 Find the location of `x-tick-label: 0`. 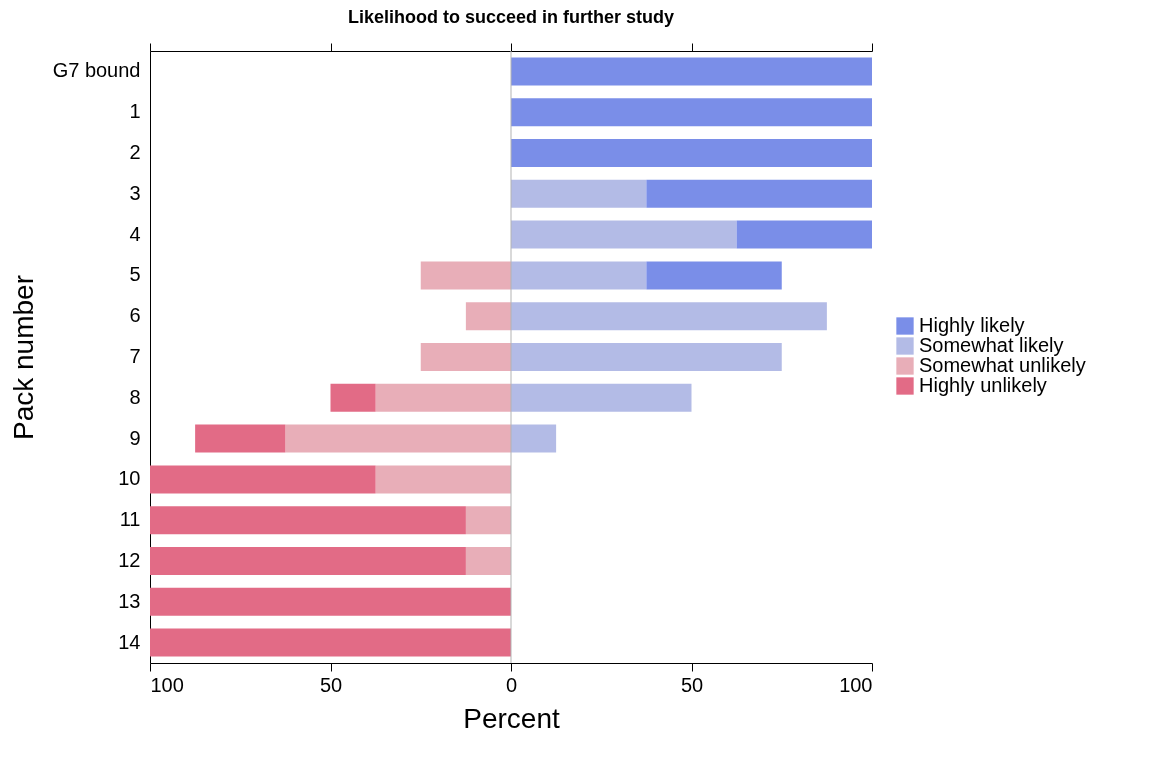

x-tick-label: 0 is located at coordinates (511, 684).